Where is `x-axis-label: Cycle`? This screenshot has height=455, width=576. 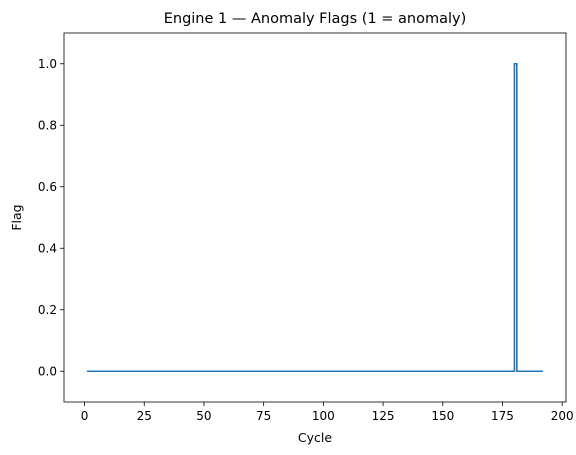
x-axis-label: Cycle is located at coordinates (315, 437).